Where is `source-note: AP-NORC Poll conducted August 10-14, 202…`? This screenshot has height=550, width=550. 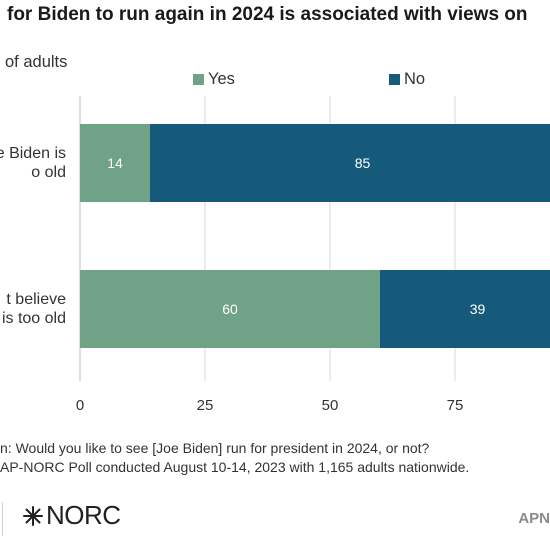 source-note: AP-NORC Poll conducted August 10-14, 202… is located at coordinates (235, 467).